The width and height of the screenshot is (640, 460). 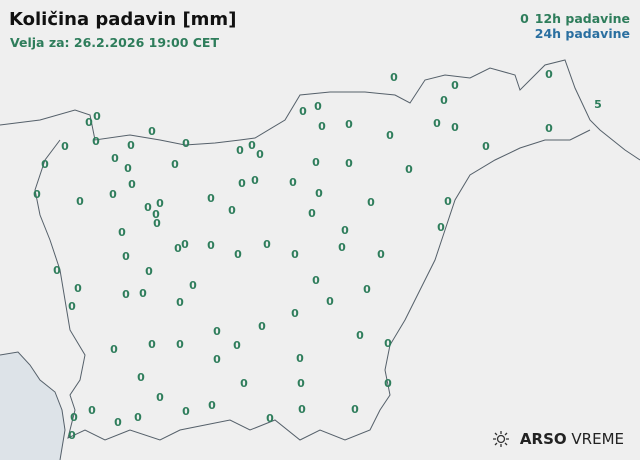 I want to click on sun-weather-icon, so click(x=500, y=439).